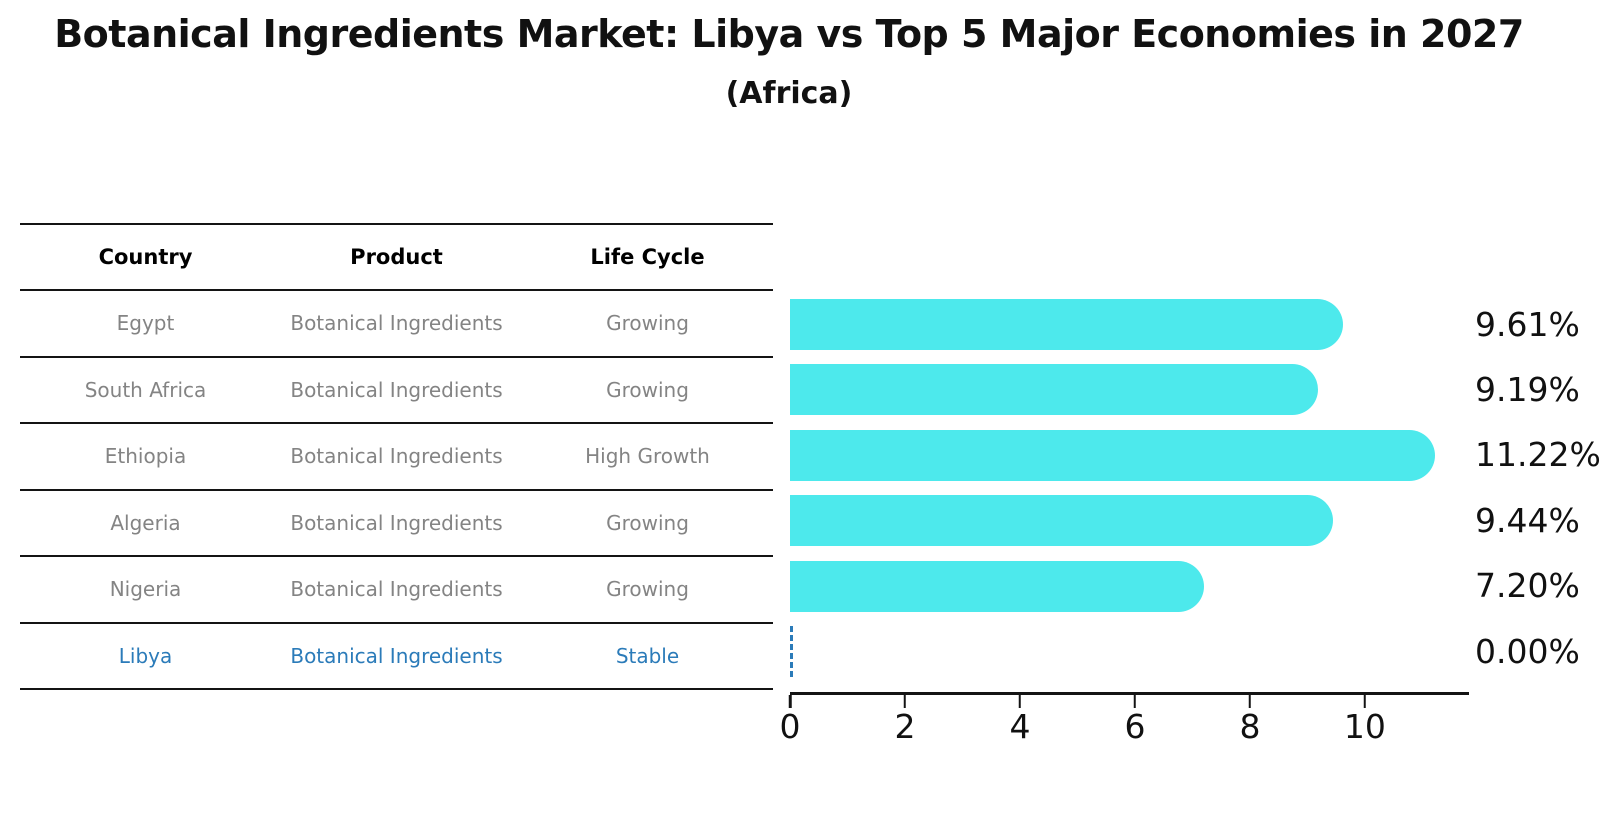 The height and width of the screenshot is (823, 1604). What do you see at coordinates (145, 522) in the screenshot?
I see `cell-country: Algeria` at bounding box center [145, 522].